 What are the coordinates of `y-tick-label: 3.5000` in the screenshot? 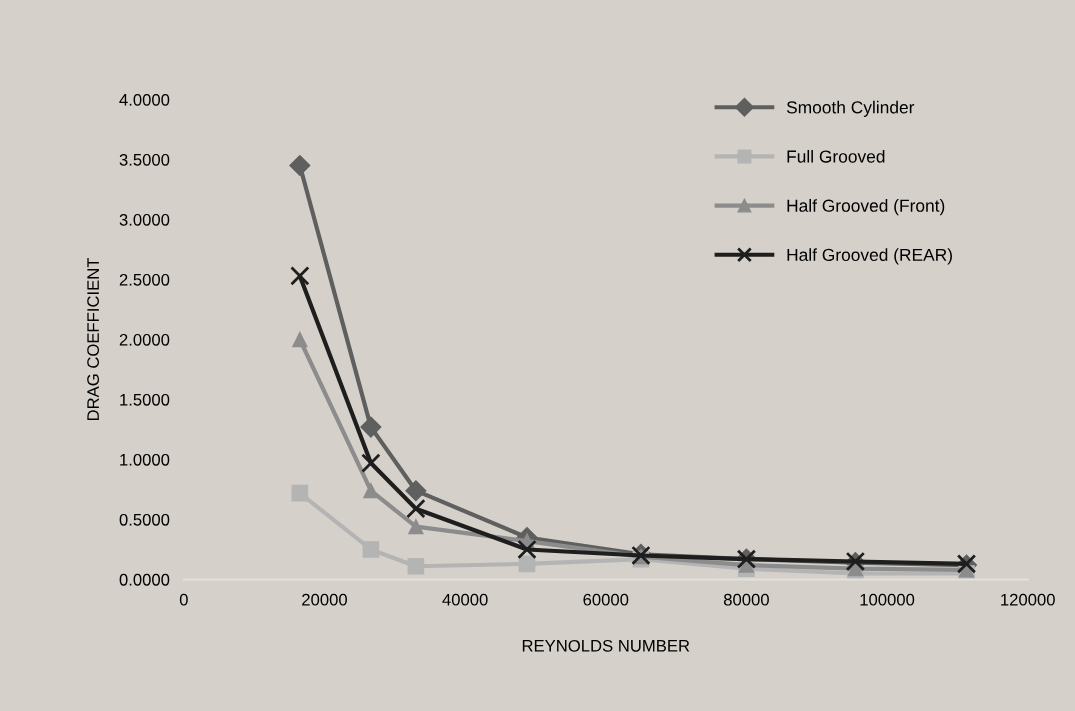 It's located at (144, 159).